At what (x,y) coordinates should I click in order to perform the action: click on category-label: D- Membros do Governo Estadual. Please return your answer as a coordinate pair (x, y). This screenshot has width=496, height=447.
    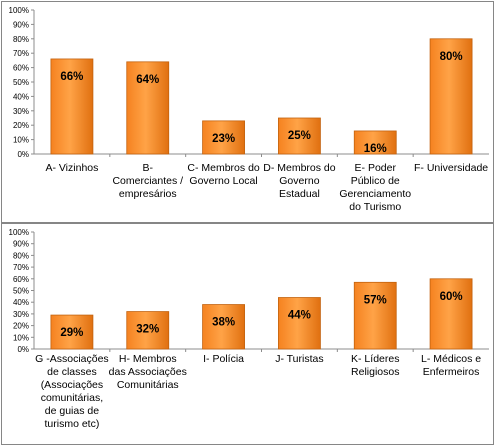
    Looking at the image, I should click on (299, 181).